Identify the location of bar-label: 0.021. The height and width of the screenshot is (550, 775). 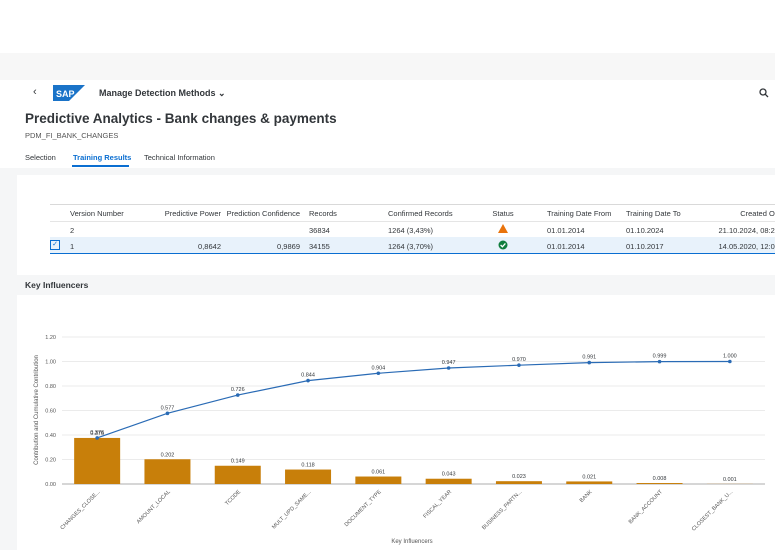
(589, 477).